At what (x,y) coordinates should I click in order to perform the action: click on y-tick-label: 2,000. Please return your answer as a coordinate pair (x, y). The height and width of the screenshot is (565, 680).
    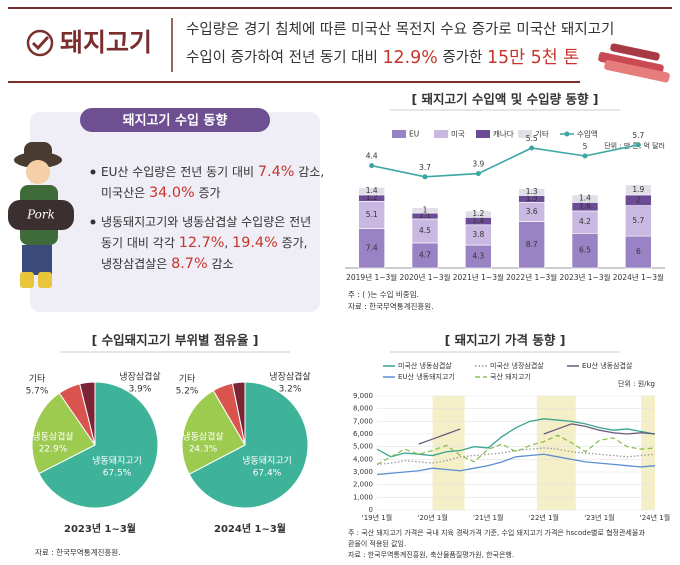
    Looking at the image, I should click on (363, 485).